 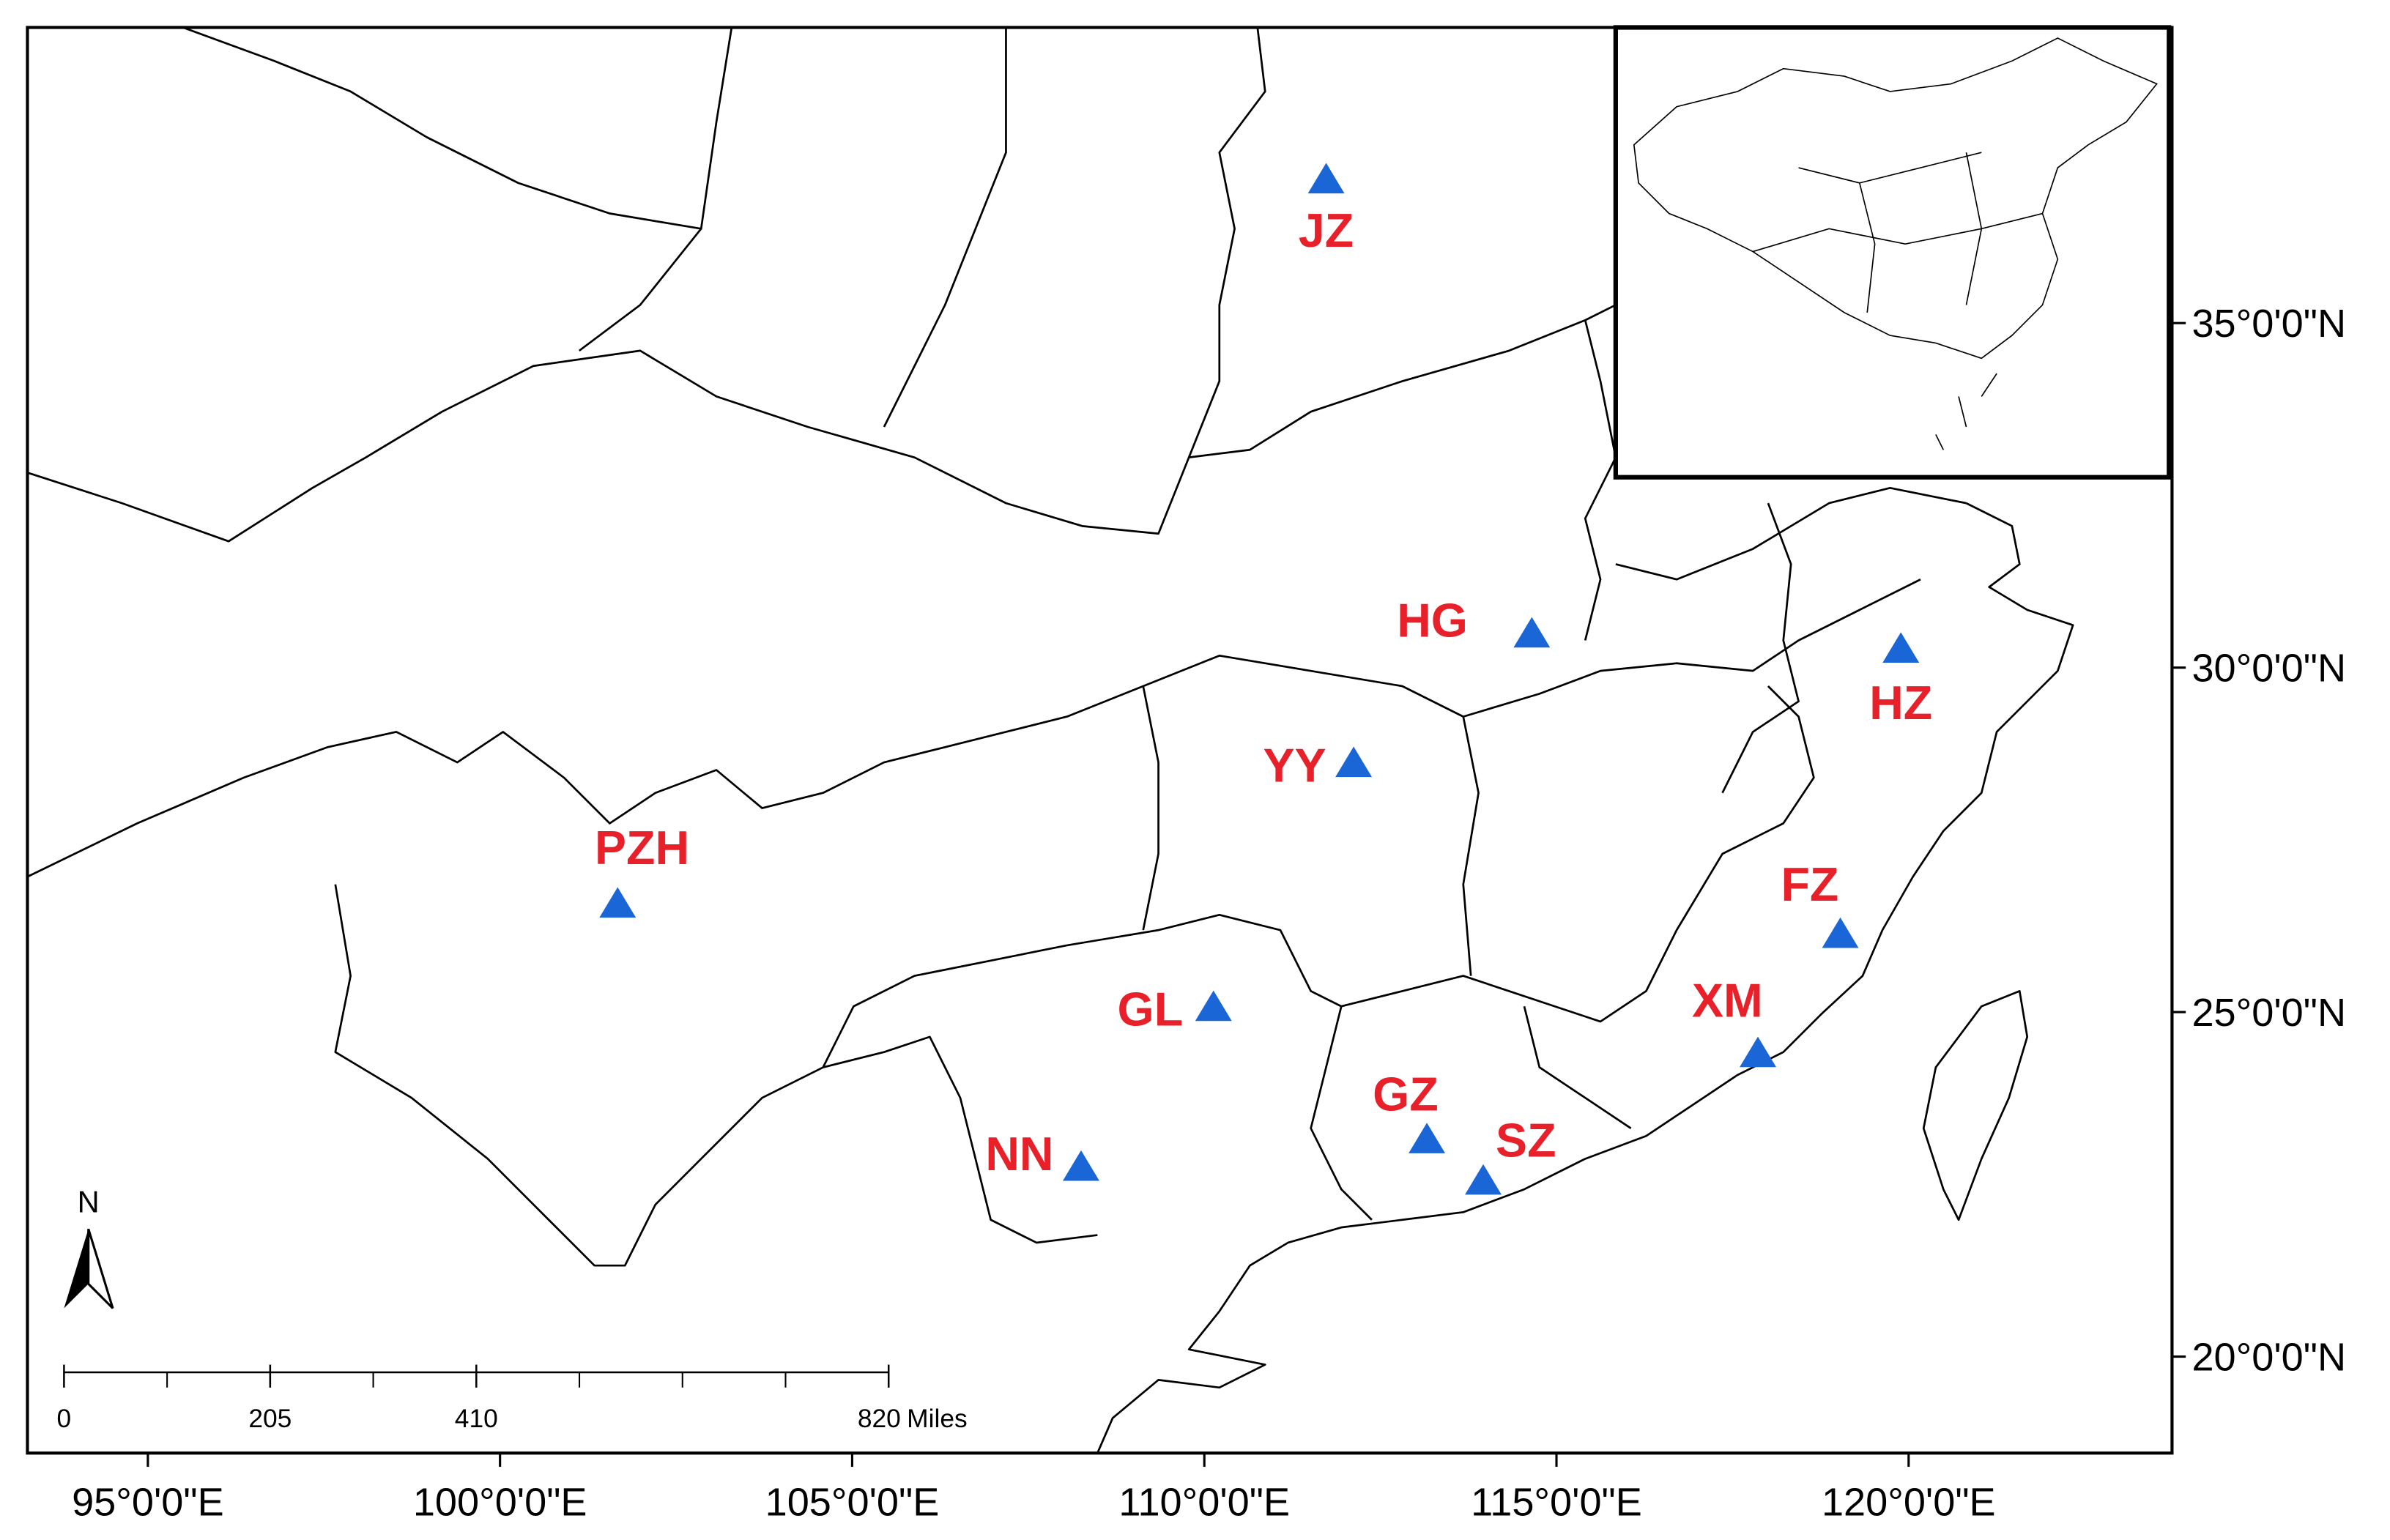 What do you see at coordinates (1895, 198) in the screenshot?
I see `inset-outline` at bounding box center [1895, 198].